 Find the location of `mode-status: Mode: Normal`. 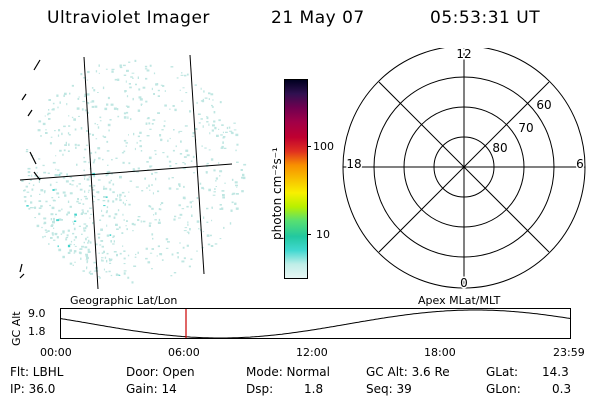

mode-status: Mode: Normal is located at coordinates (288, 372).